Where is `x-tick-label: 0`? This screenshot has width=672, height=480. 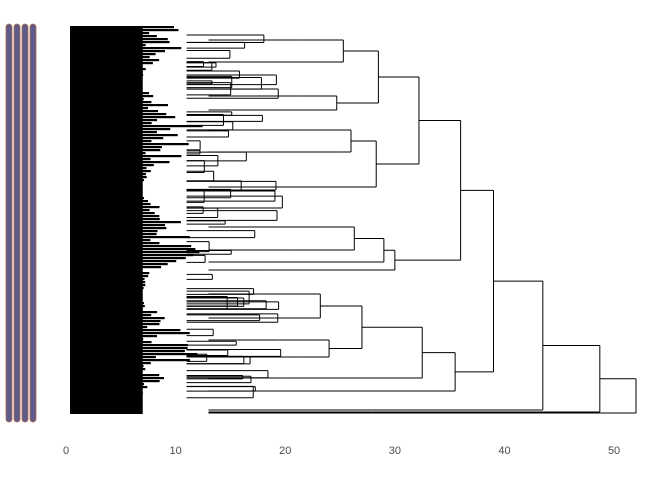
x-tick-label: 0 is located at coordinates (66, 451).